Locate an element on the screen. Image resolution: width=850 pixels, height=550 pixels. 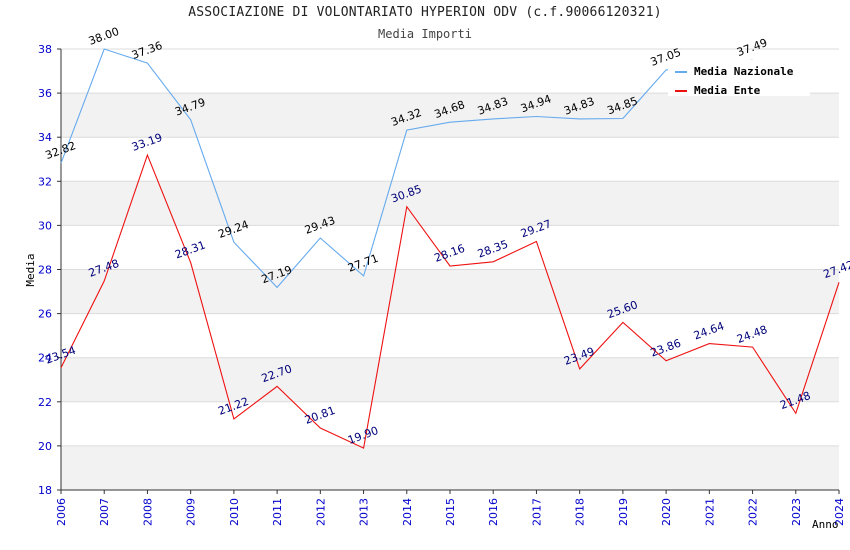
x-tick-label: 2019 is located at coordinates (623, 512).